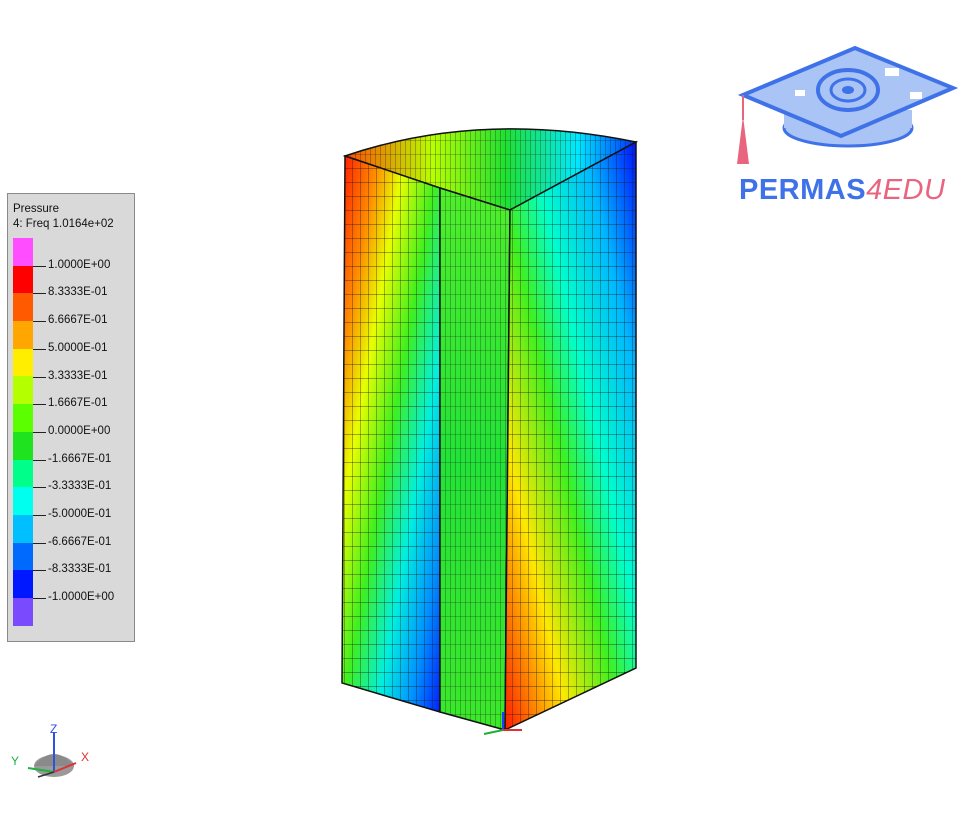  Describe the element at coordinates (63, 224) in the screenshot. I see `legend-frequency: 4: Freq 1.0164e+02` at that location.